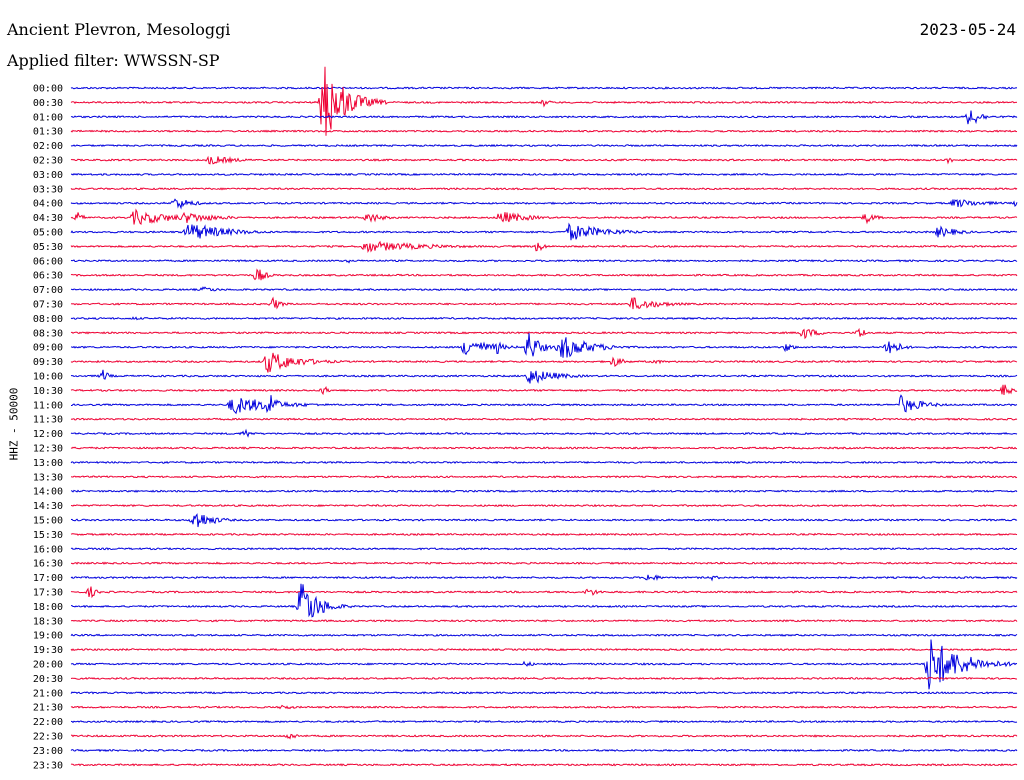  Describe the element at coordinates (48, 751) in the screenshot. I see `row-tick-label: 23:00` at that location.